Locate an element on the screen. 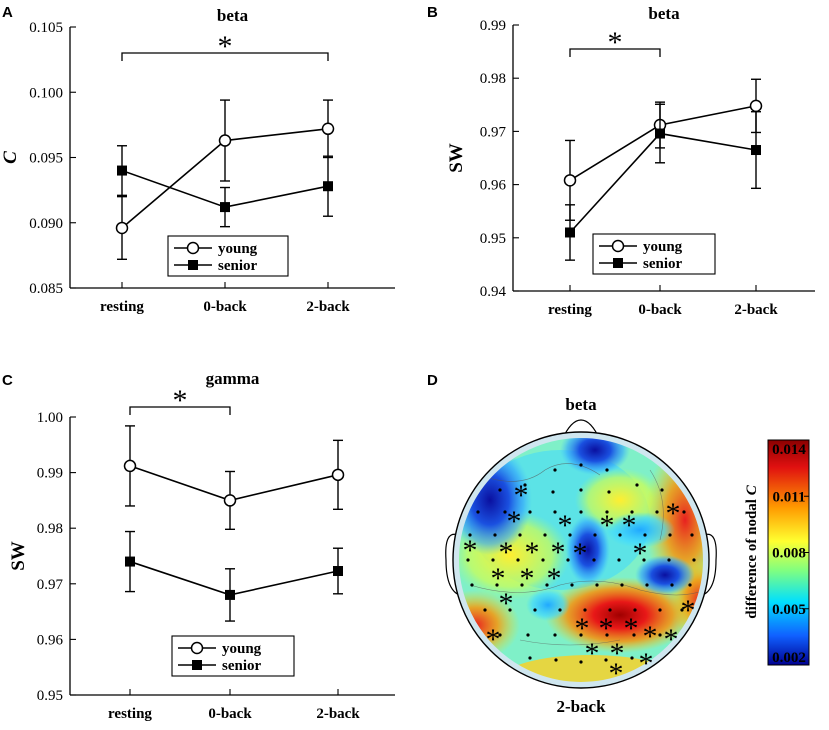 Image resolution: width=829 pixels, height=730 pixels. head-rim is located at coordinates (581, 560).